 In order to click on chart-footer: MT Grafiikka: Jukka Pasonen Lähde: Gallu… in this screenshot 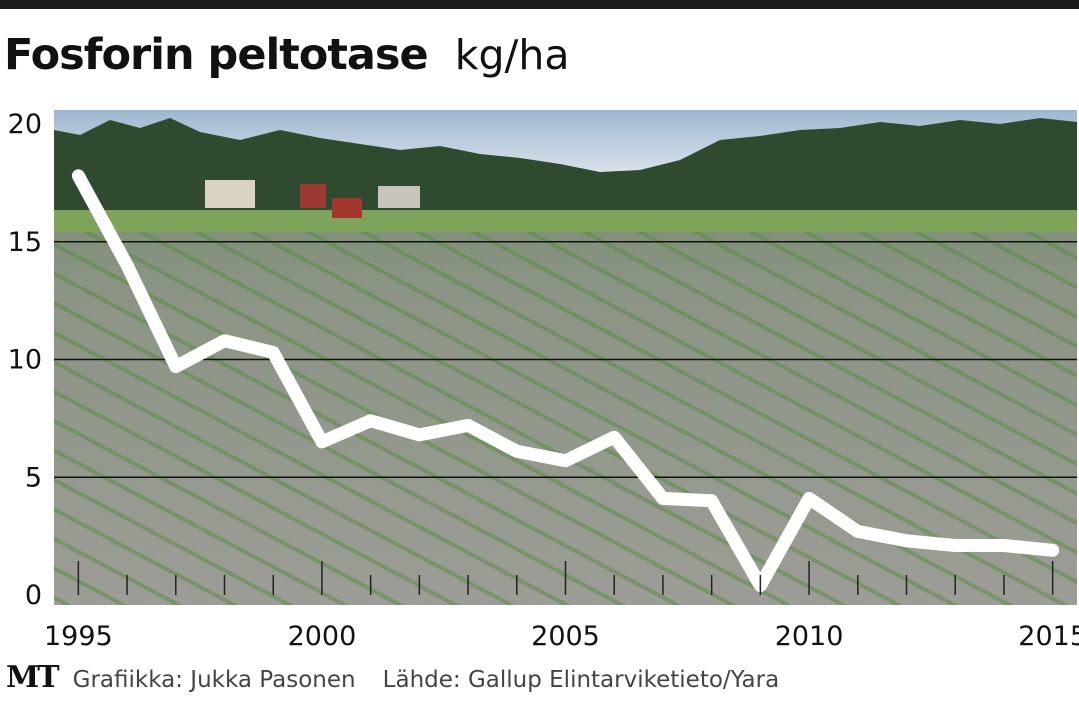, I will do `click(392, 677)`.